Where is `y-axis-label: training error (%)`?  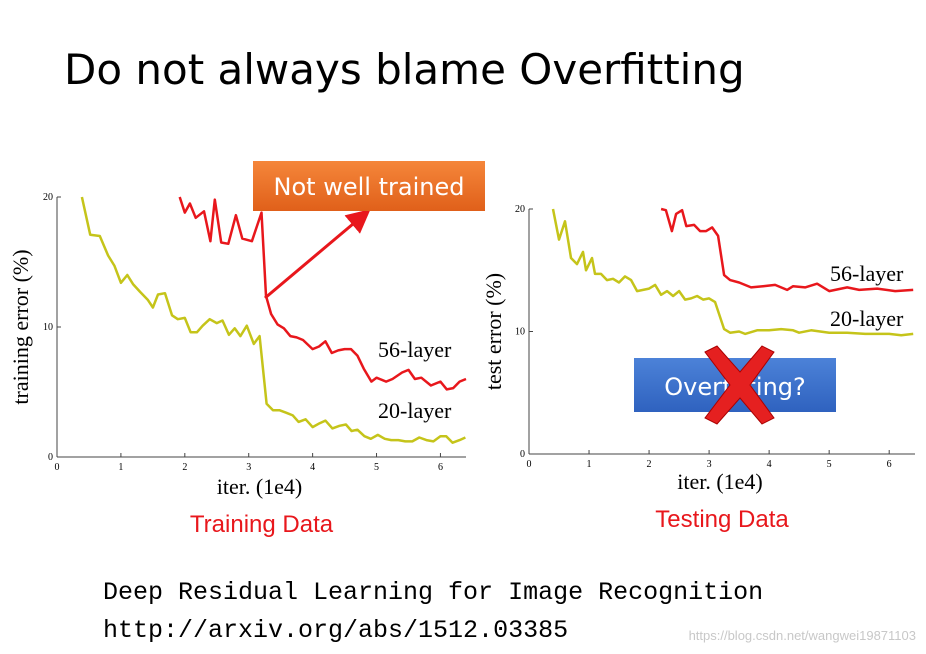 y-axis-label: training error (%) is located at coordinates (20, 326).